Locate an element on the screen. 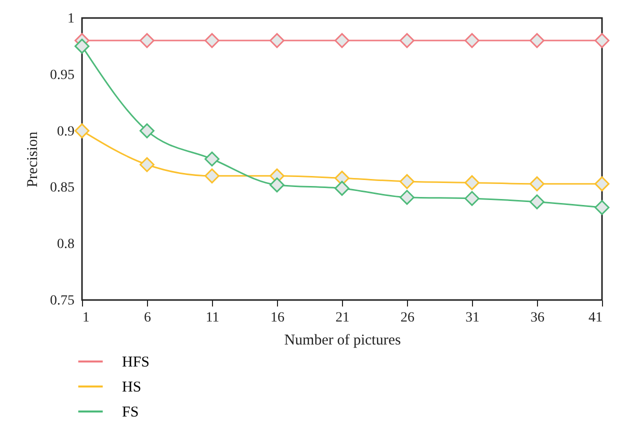 The width and height of the screenshot is (619, 445). legend-label: HFS is located at coordinates (136, 362).